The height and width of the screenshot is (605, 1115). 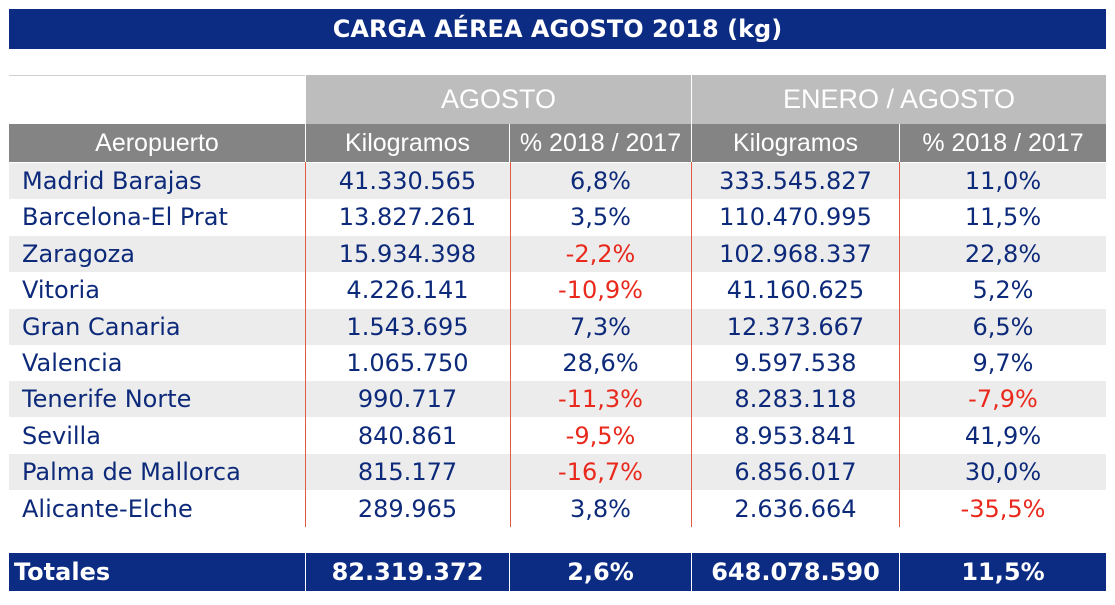 I want to click on cell-aeropuerto: Madrid Barajas, so click(x=112, y=181).